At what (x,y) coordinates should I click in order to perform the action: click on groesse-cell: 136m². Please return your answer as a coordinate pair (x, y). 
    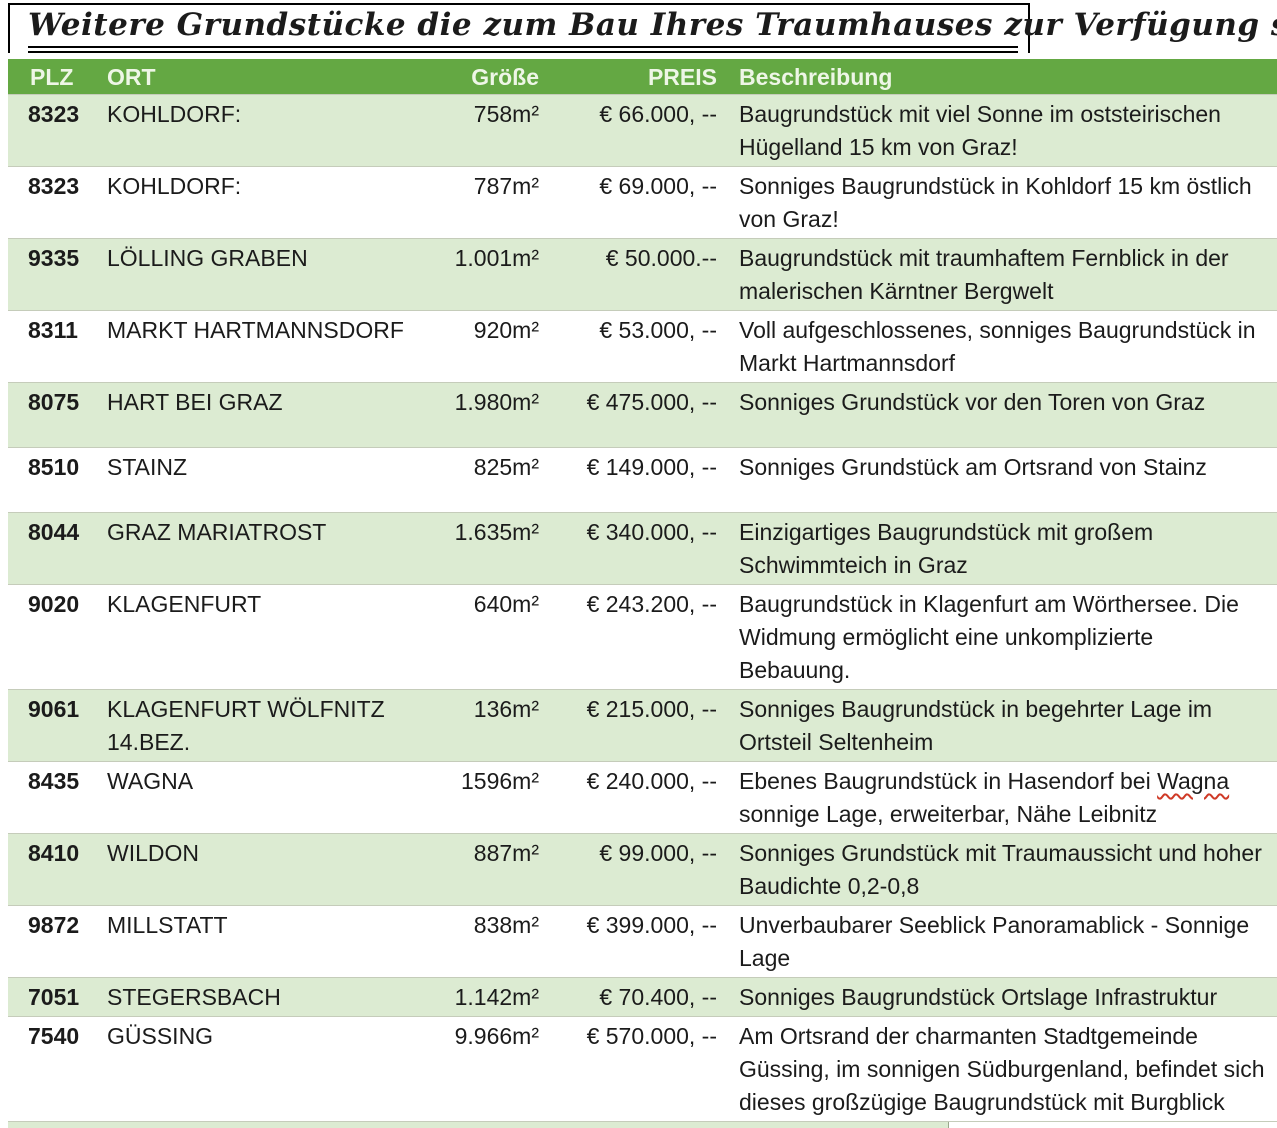
    Looking at the image, I should click on (506, 709).